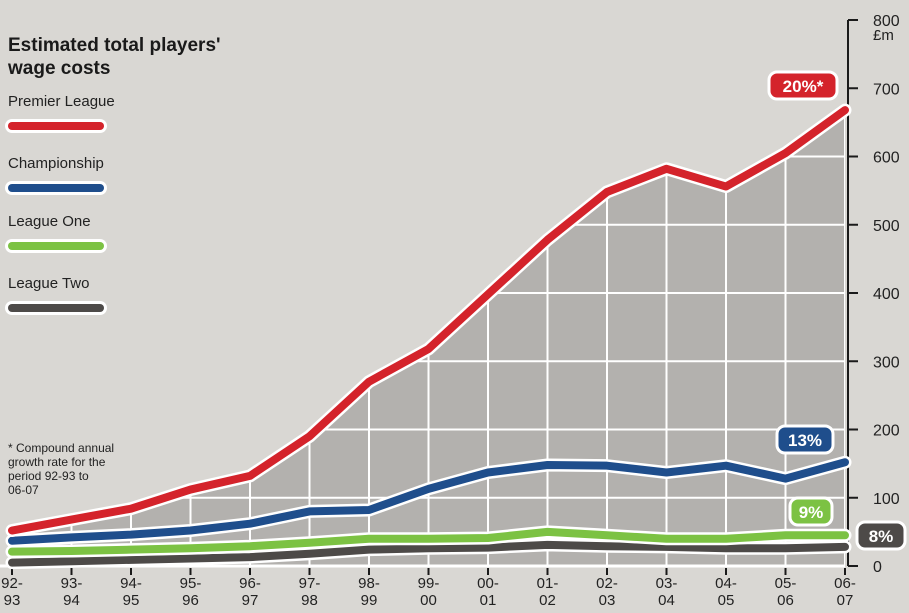 The image size is (909, 613). I want to click on series-end-badge-championship, so click(805, 439).